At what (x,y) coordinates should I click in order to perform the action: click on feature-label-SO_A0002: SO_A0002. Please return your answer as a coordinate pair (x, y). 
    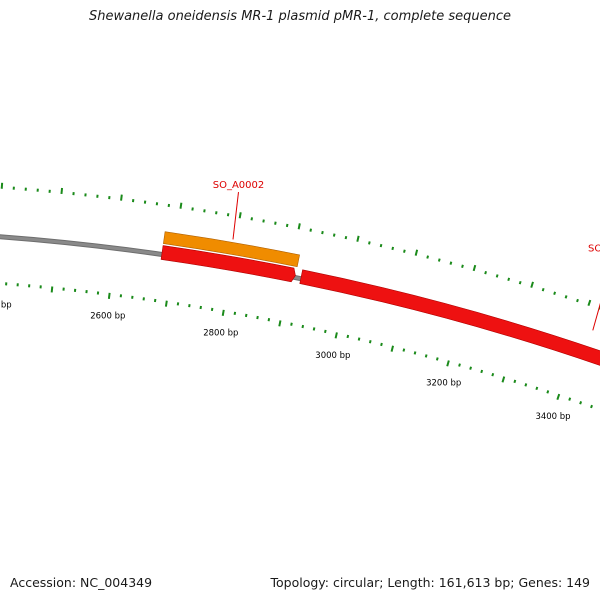
    Looking at the image, I should click on (239, 185).